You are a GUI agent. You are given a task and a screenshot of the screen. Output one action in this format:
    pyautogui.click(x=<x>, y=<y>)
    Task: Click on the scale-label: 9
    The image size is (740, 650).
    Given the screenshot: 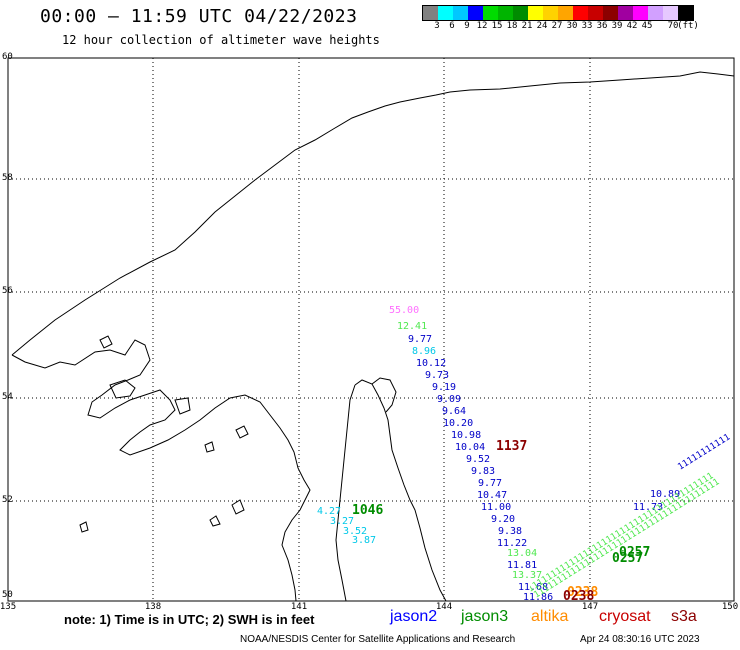 What is the action you would take?
    pyautogui.click(x=467, y=26)
    